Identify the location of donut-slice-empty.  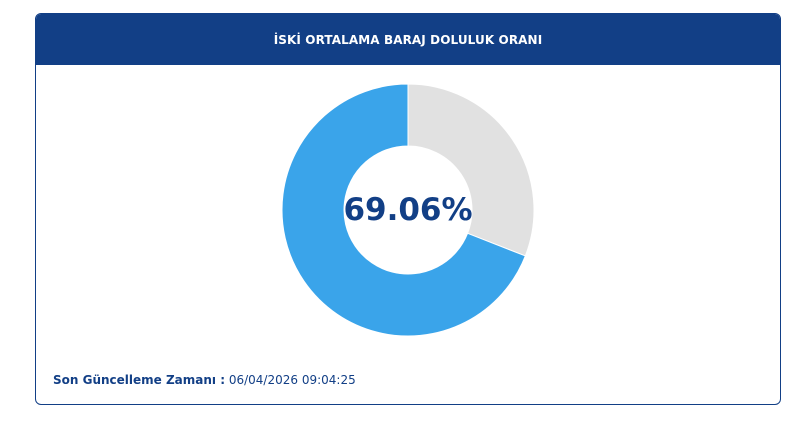
(471, 170).